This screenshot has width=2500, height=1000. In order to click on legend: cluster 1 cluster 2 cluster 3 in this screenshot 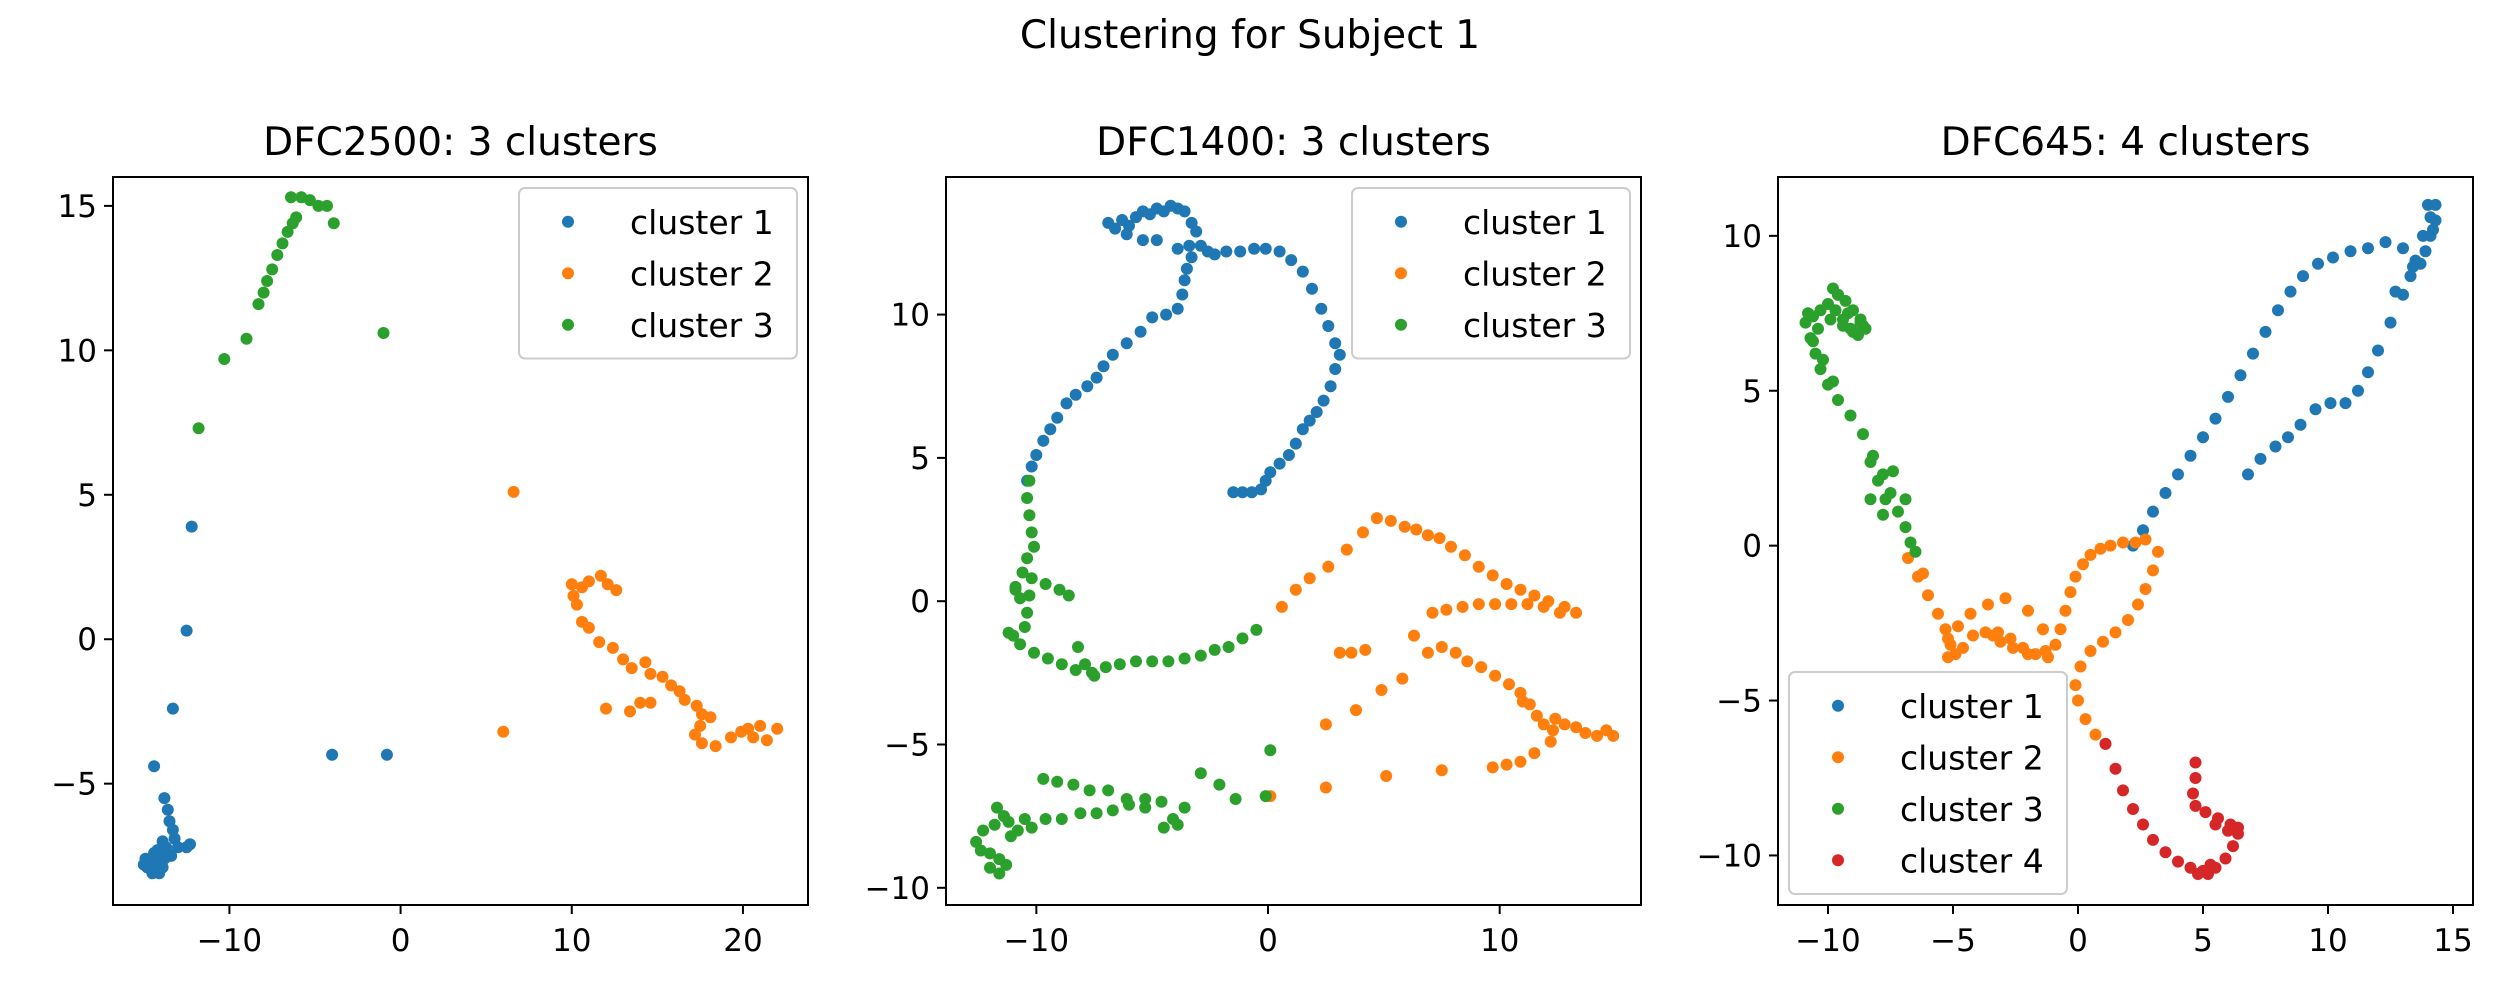, I will do `click(658, 273)`.